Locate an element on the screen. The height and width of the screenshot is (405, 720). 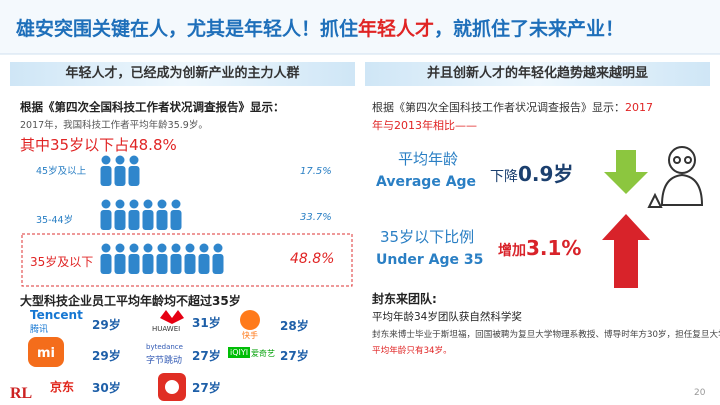
xiaomi-mark: mi is located at coordinates (46, 353).